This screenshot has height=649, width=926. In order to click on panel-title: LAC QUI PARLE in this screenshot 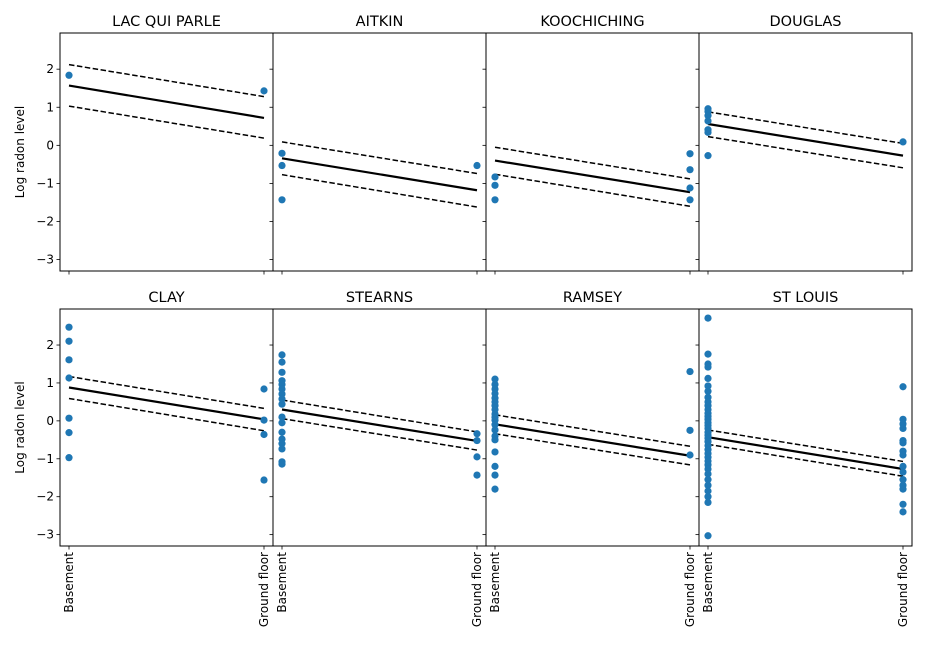, I will do `click(166, 22)`.